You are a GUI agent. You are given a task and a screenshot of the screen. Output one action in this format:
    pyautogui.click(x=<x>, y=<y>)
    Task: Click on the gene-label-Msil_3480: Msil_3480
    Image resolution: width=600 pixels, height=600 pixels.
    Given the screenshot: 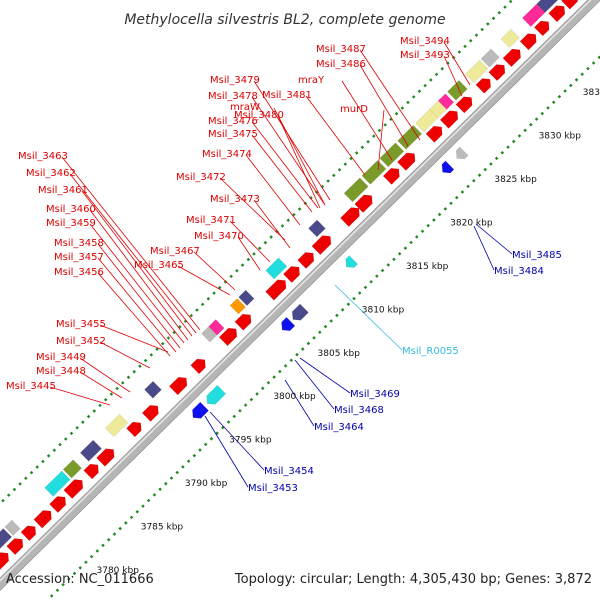 What is the action you would take?
    pyautogui.click(x=259, y=115)
    